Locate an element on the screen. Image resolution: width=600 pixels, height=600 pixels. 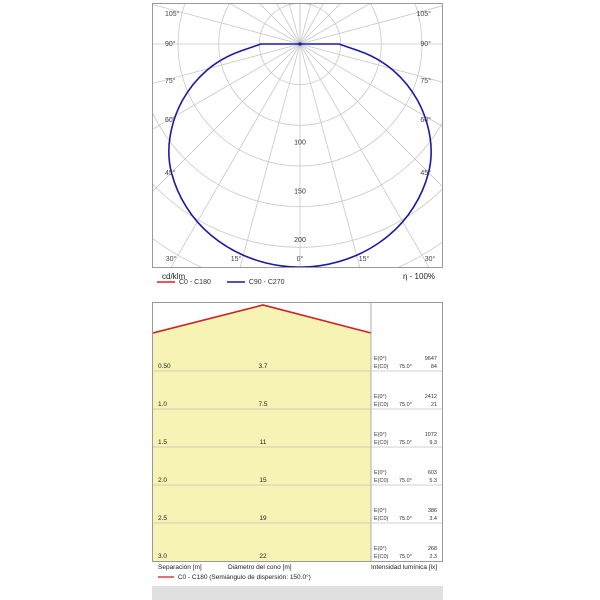
separacion-value: 3.0 is located at coordinates (162, 556).